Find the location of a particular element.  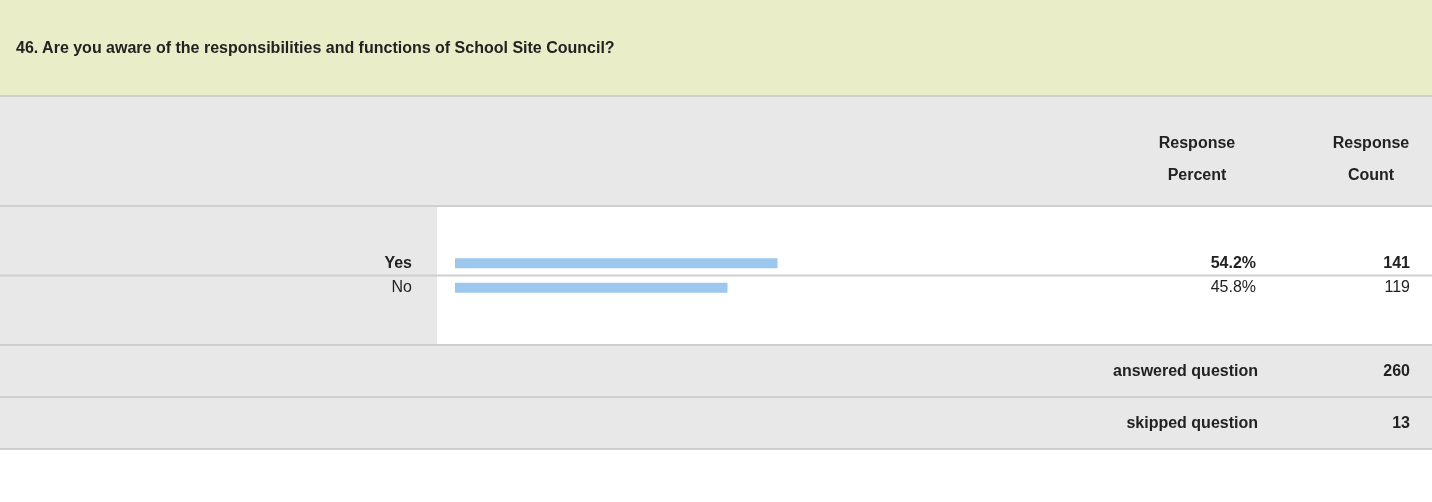

text: 13 is located at coordinates (1401, 423).